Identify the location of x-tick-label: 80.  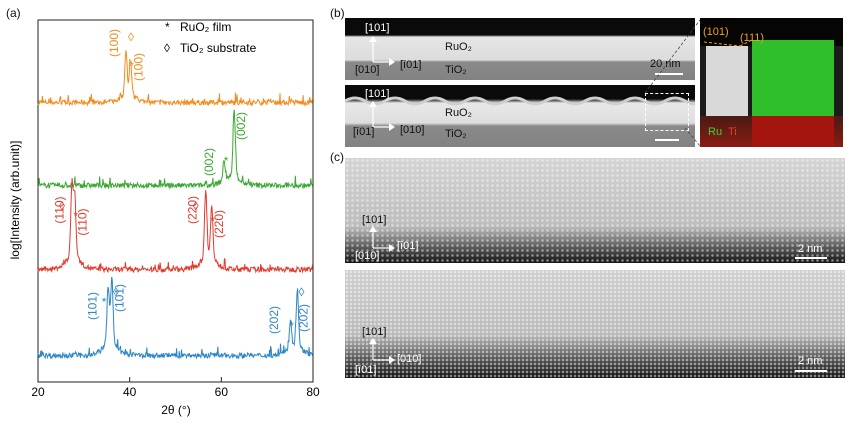
(313, 392).